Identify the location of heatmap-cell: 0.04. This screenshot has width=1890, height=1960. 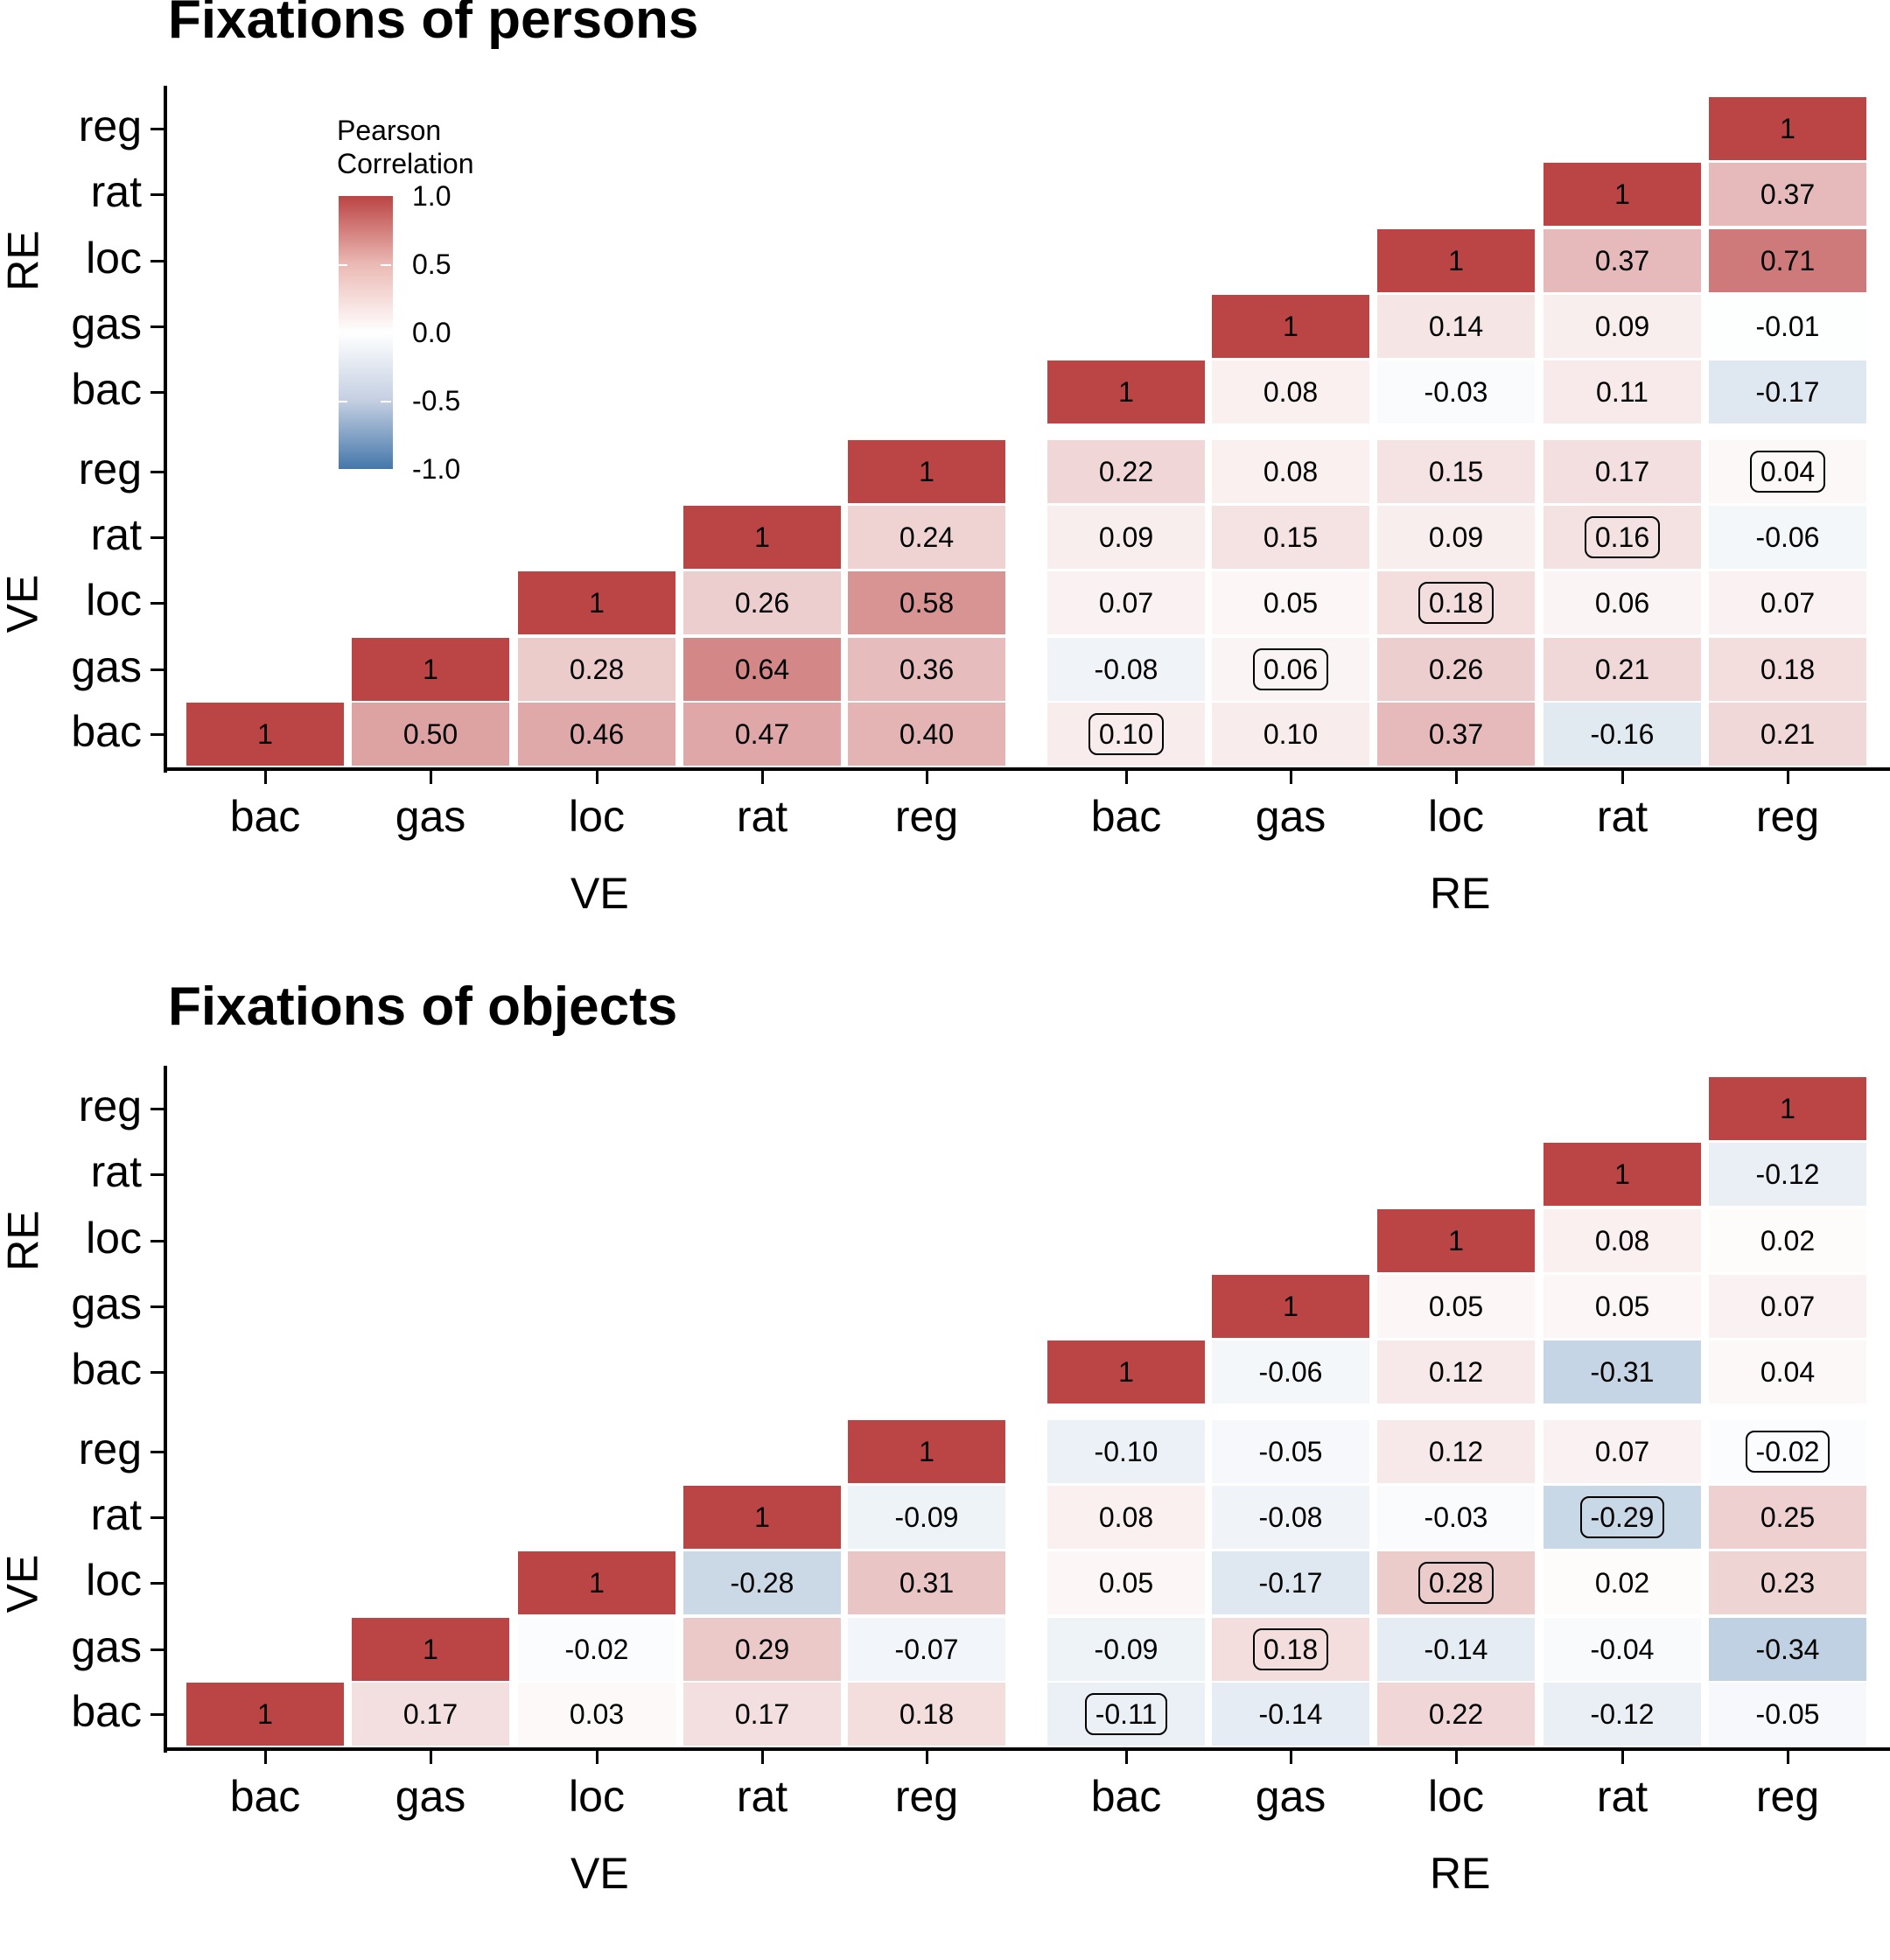
(1787, 471).